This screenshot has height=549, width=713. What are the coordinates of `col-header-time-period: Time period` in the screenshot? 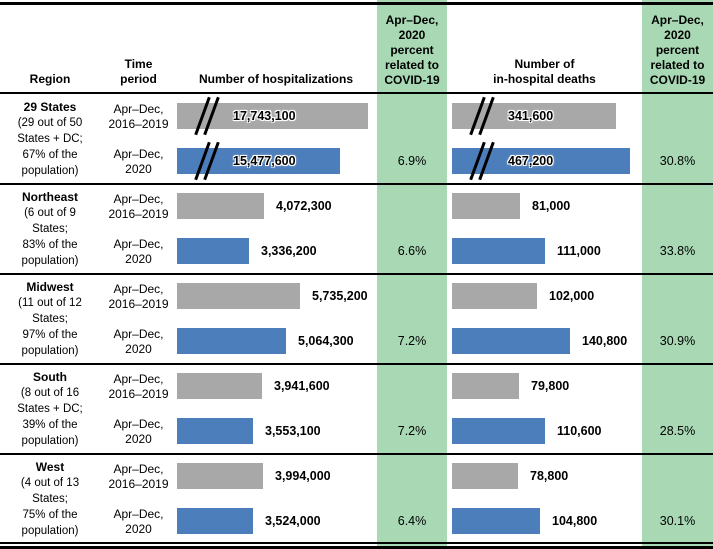 It's located at (138, 71).